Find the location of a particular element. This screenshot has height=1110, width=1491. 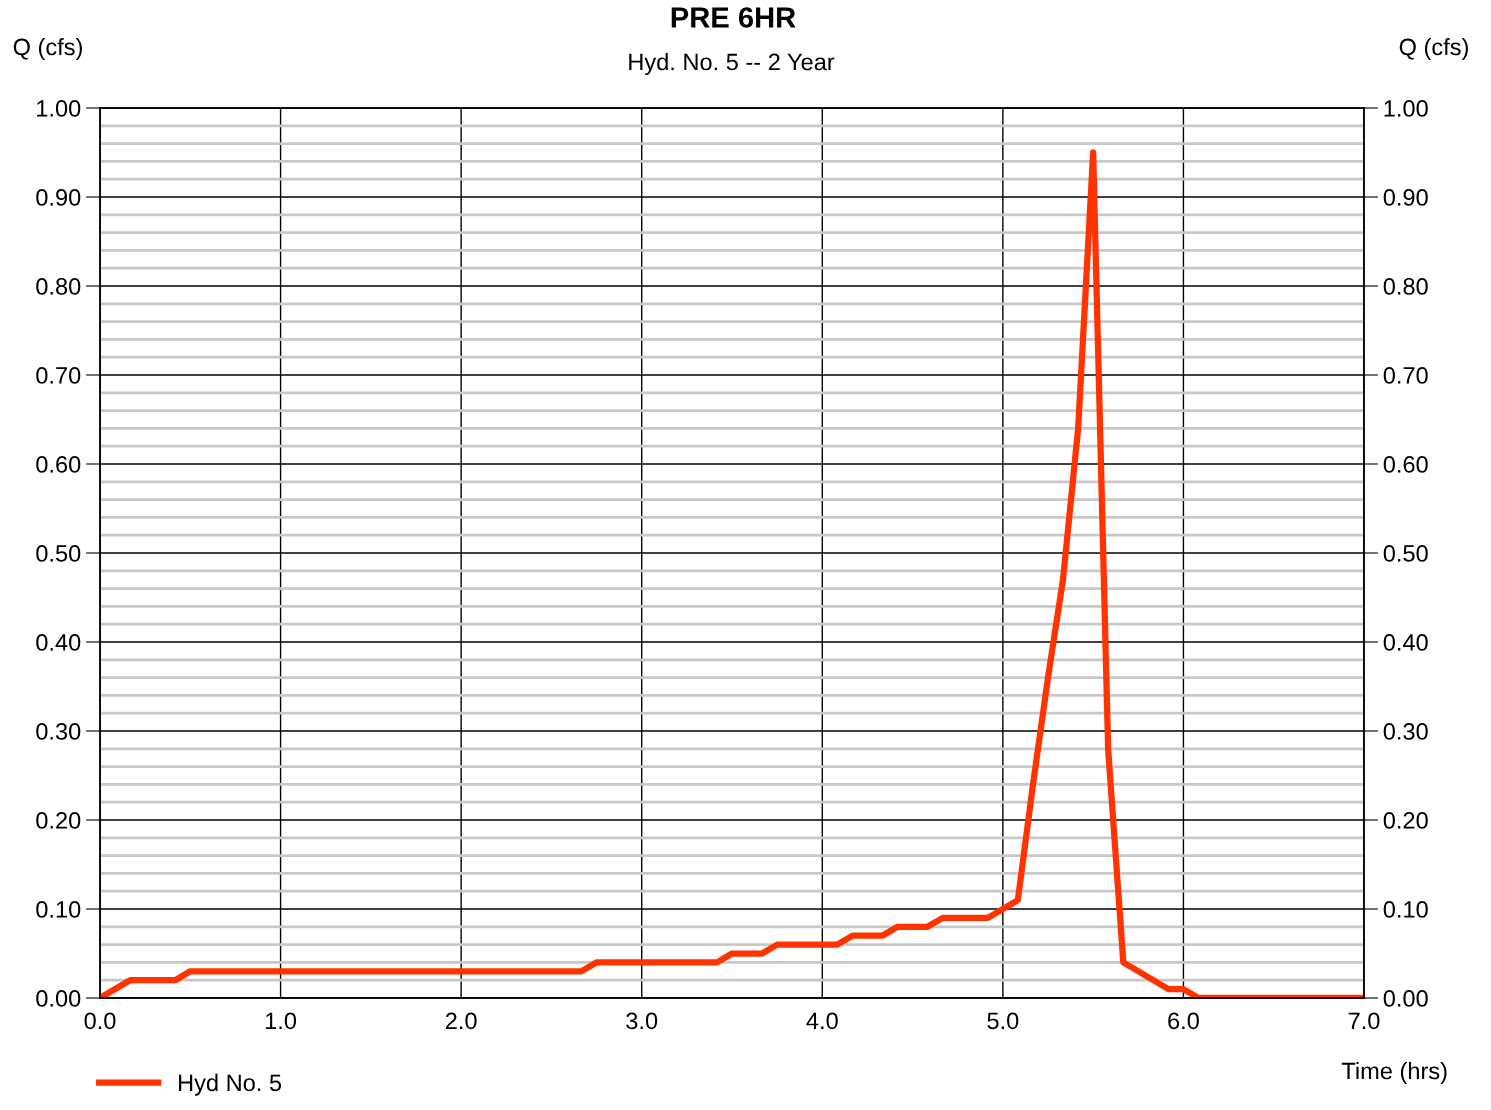

x-tick-label: 7.0 is located at coordinates (1364, 1021).